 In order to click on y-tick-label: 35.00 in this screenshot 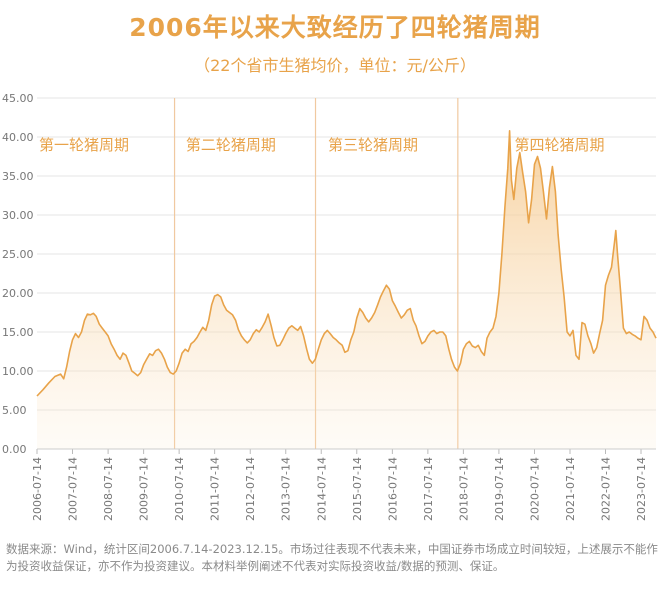, I will do `click(18, 176)`.